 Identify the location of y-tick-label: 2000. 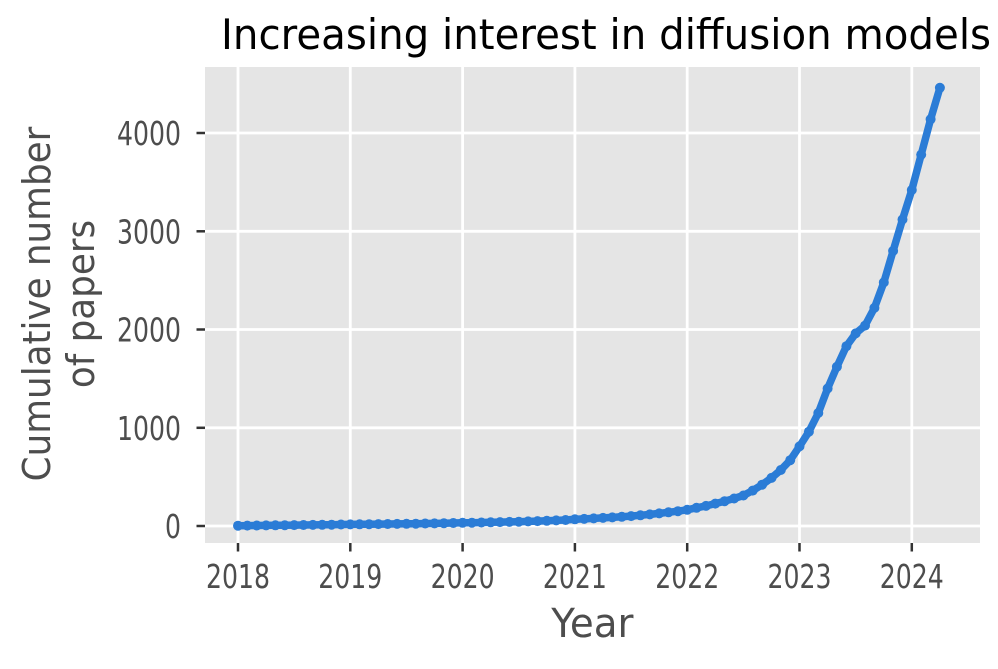
(149, 330).